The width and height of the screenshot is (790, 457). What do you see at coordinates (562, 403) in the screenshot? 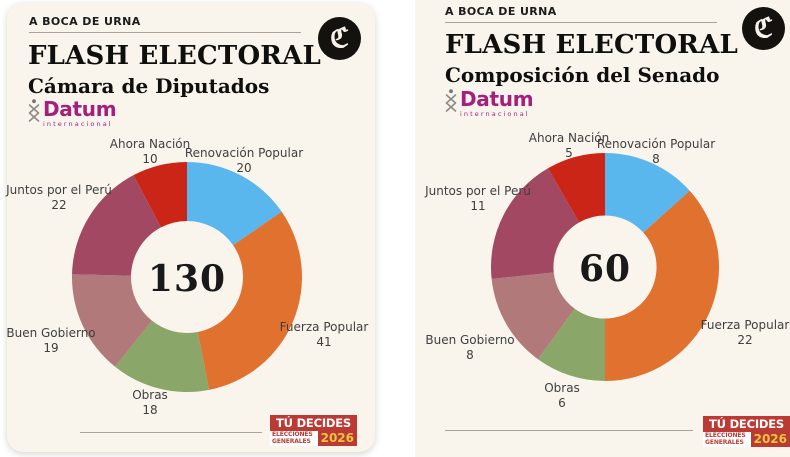
I see `slice-label-value: 6` at bounding box center [562, 403].